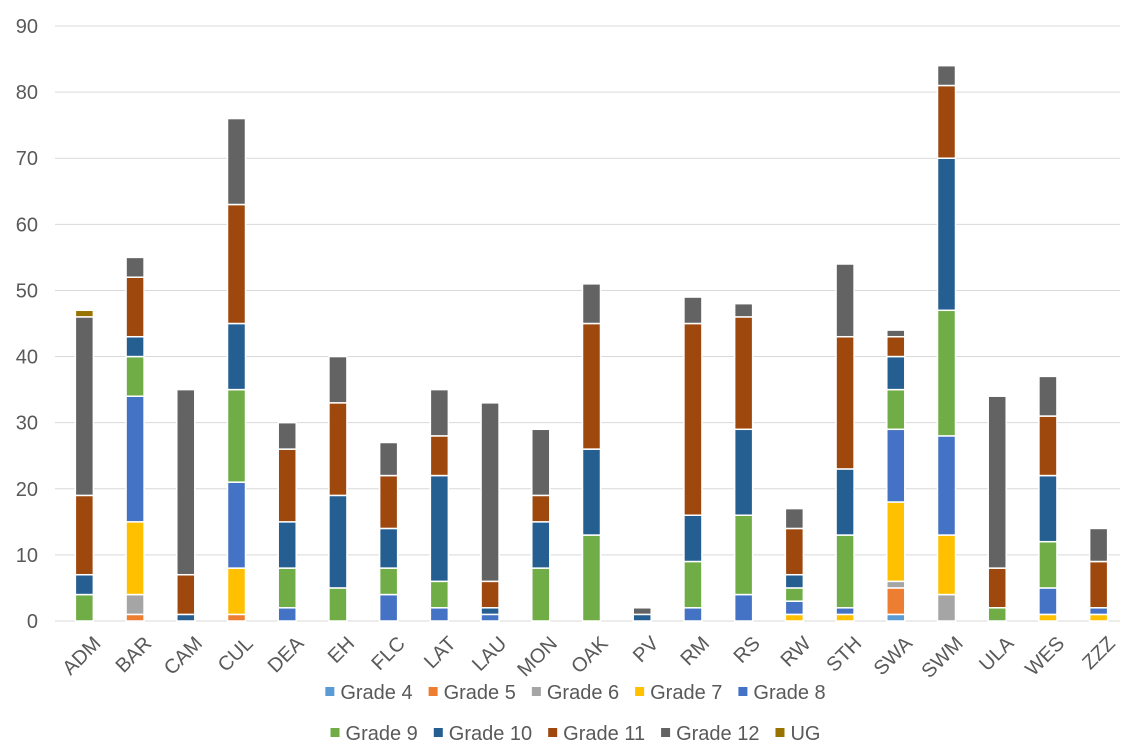 This screenshot has height=751, width=1127. I want to click on x-tick-label: SWA, so click(894, 656).